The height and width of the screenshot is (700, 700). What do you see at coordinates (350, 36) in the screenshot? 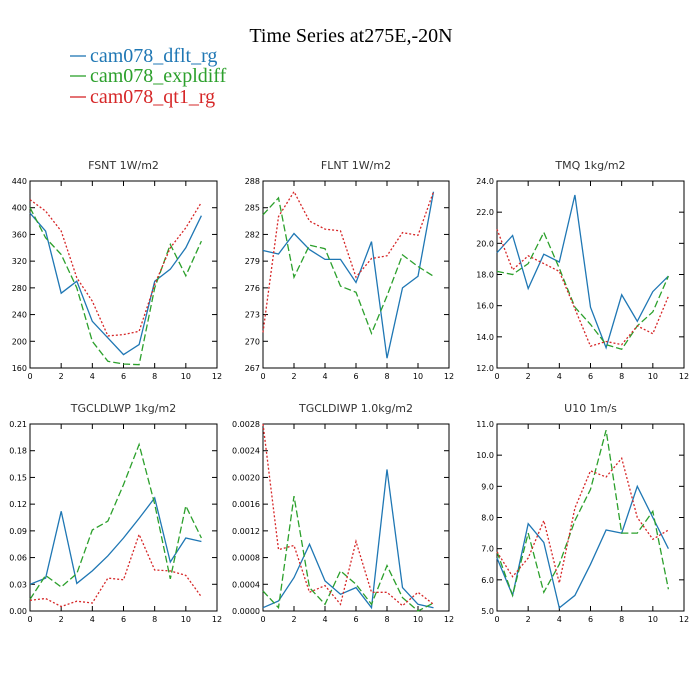
I see `figure-title: Time Series at275E,-20N` at bounding box center [350, 36].